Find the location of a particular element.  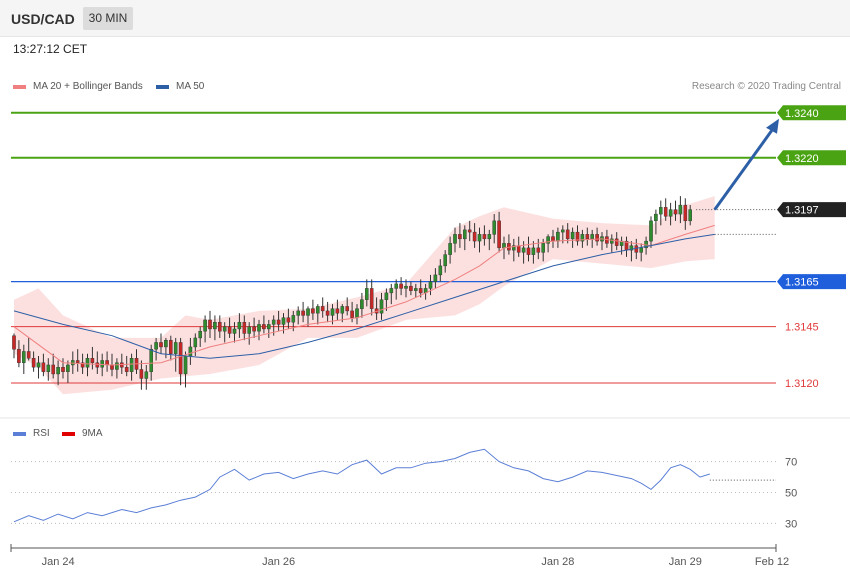

chart-header: USD/CAD 30 MIN is located at coordinates (425, 18).